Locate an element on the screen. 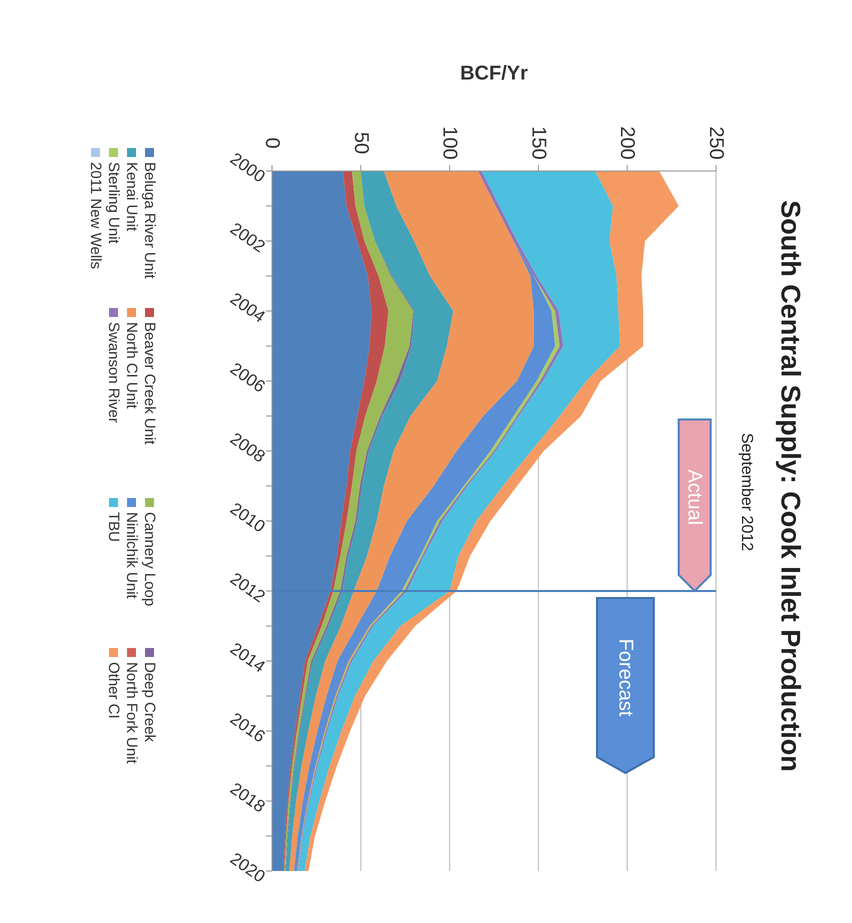  y-tick-label: 2006 is located at coordinates (247, 377).